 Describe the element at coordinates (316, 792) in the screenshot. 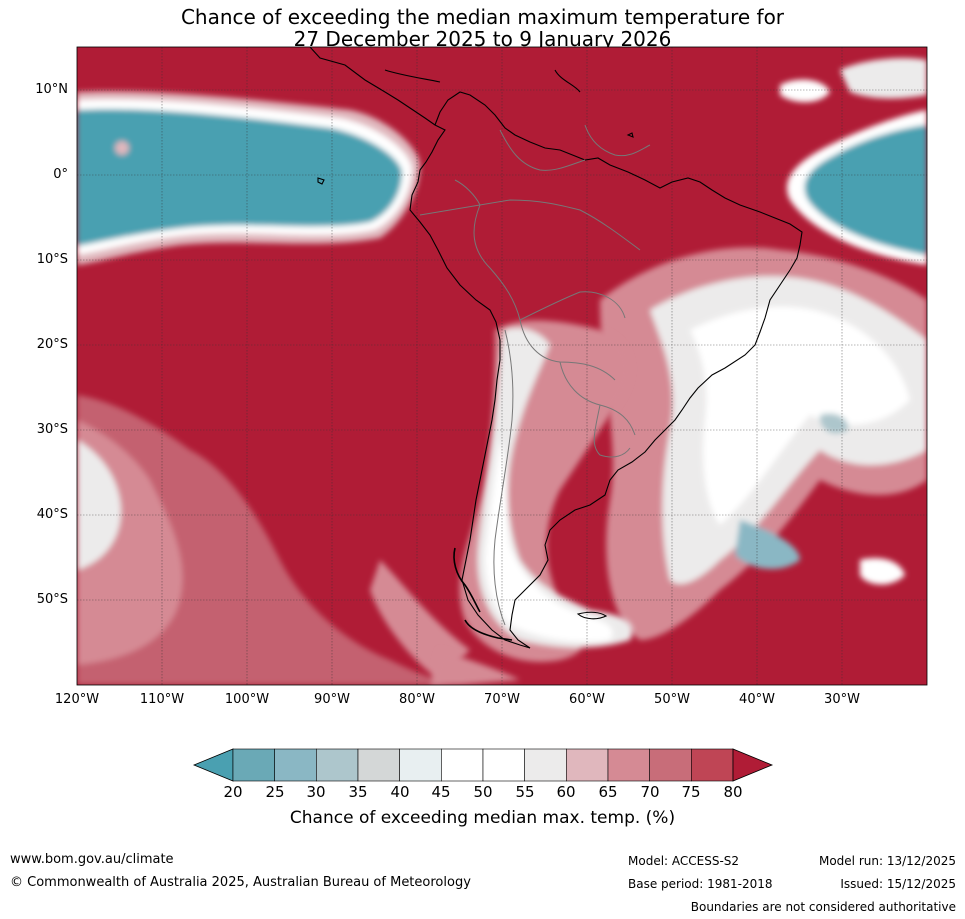

I see `legend-tick-30: 30` at that location.